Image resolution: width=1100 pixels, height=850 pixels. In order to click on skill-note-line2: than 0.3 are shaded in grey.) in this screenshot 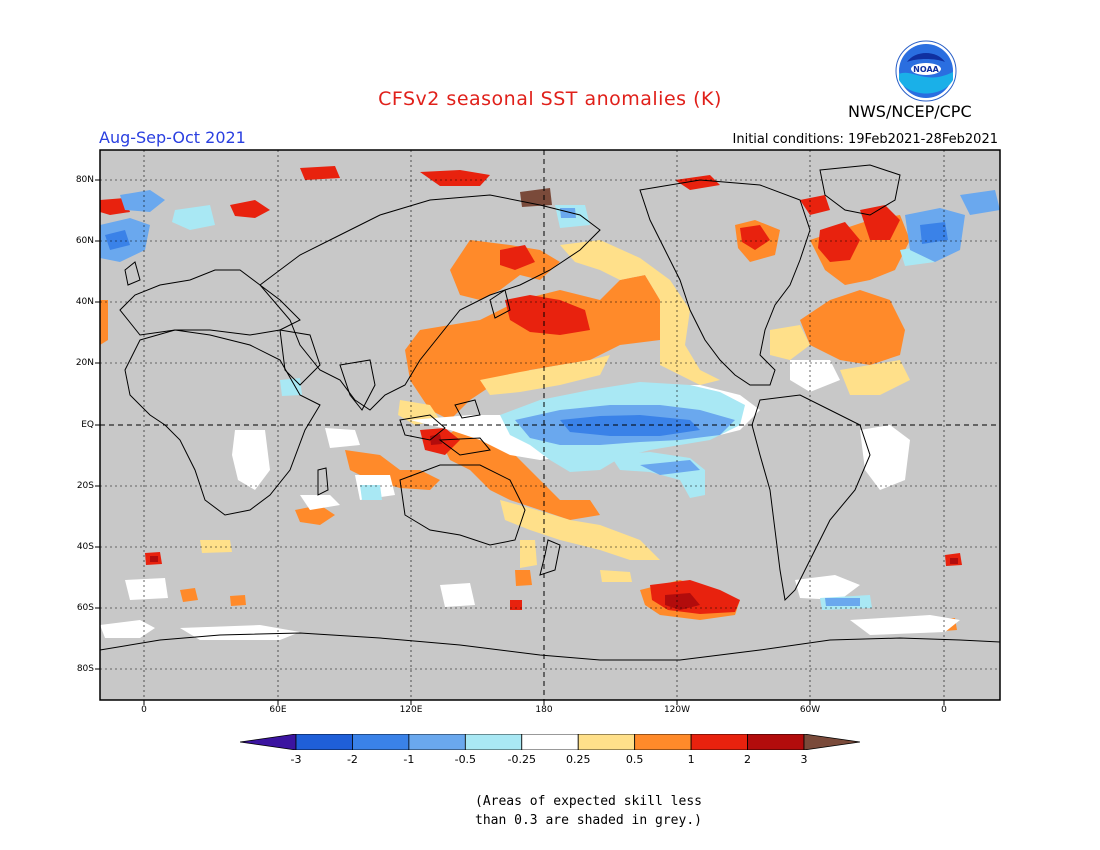, I will do `click(588, 820)`.